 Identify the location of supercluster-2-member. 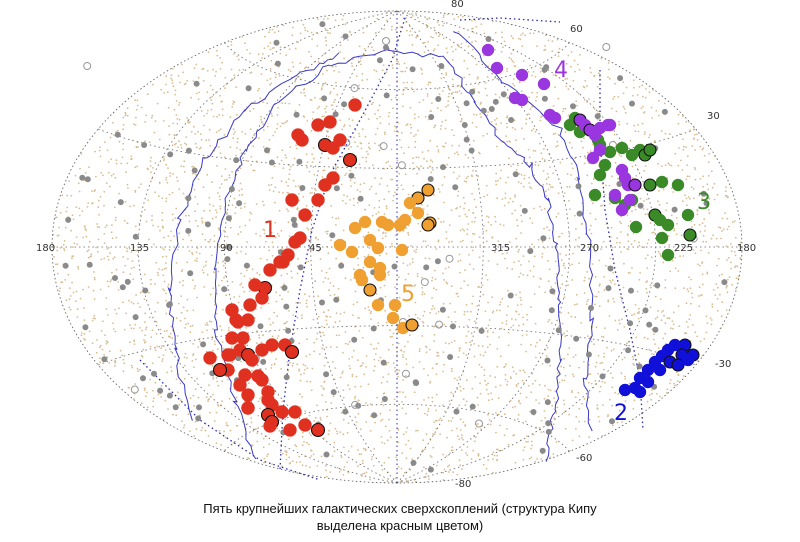
(688, 360).